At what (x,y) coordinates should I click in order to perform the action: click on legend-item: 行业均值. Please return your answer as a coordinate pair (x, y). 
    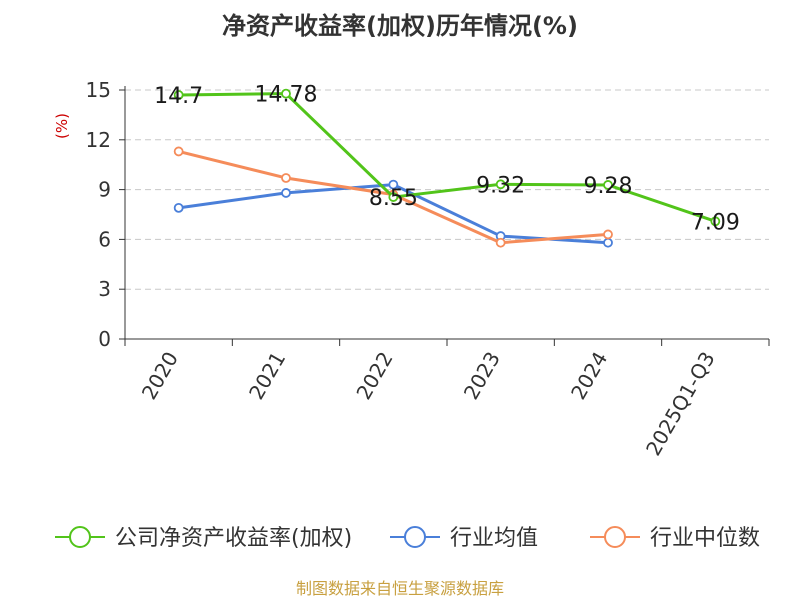
    Looking at the image, I should click on (464, 538).